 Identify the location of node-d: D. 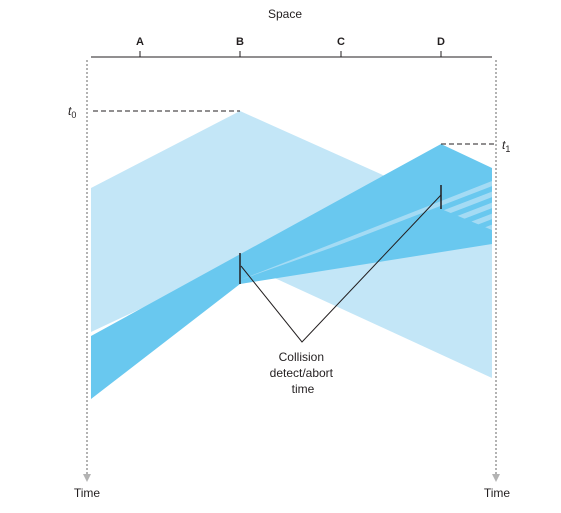
(441, 46).